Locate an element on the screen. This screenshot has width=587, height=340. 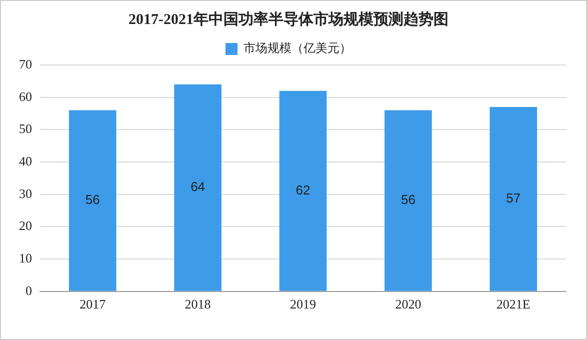
y-tick-label: 20 is located at coordinates (25, 226).